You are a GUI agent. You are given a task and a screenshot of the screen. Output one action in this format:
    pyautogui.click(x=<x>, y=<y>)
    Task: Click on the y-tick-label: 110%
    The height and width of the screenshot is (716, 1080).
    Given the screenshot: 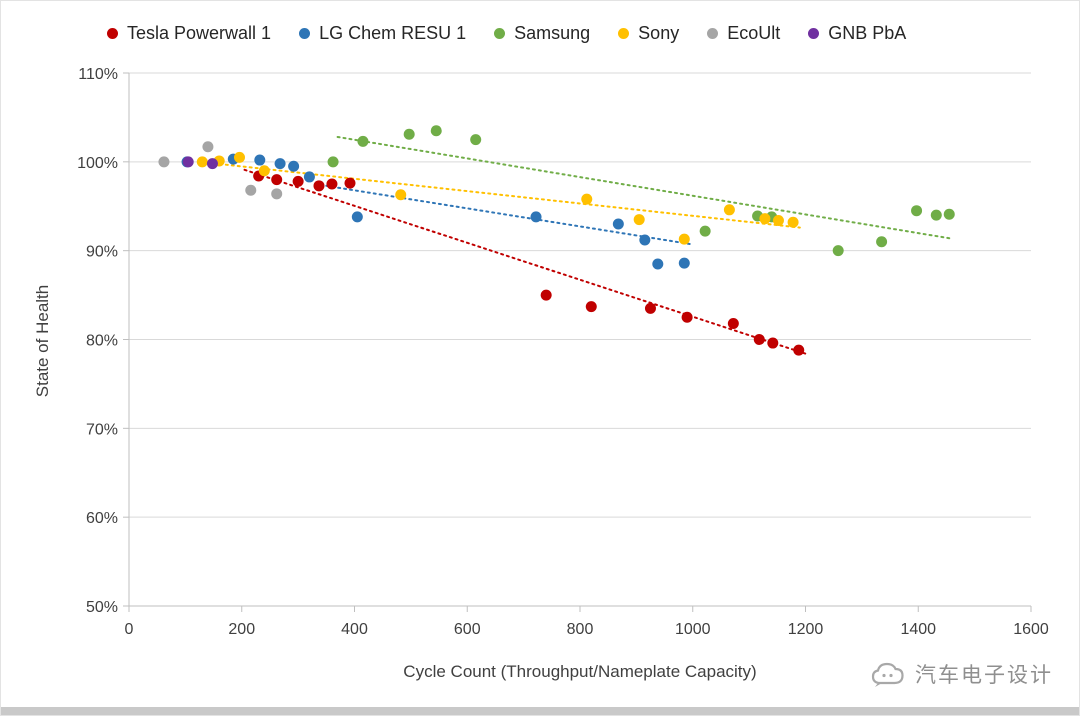 What is the action you would take?
    pyautogui.click(x=98, y=74)
    